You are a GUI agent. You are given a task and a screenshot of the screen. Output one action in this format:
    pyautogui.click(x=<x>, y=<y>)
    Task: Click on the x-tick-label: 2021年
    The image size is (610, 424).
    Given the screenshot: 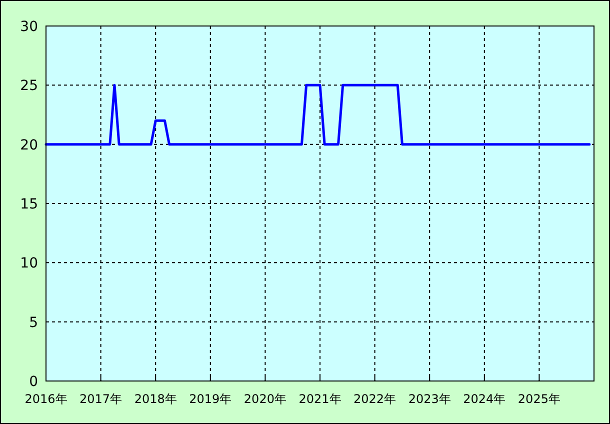 What is the action you would take?
    pyautogui.click(x=320, y=399)
    